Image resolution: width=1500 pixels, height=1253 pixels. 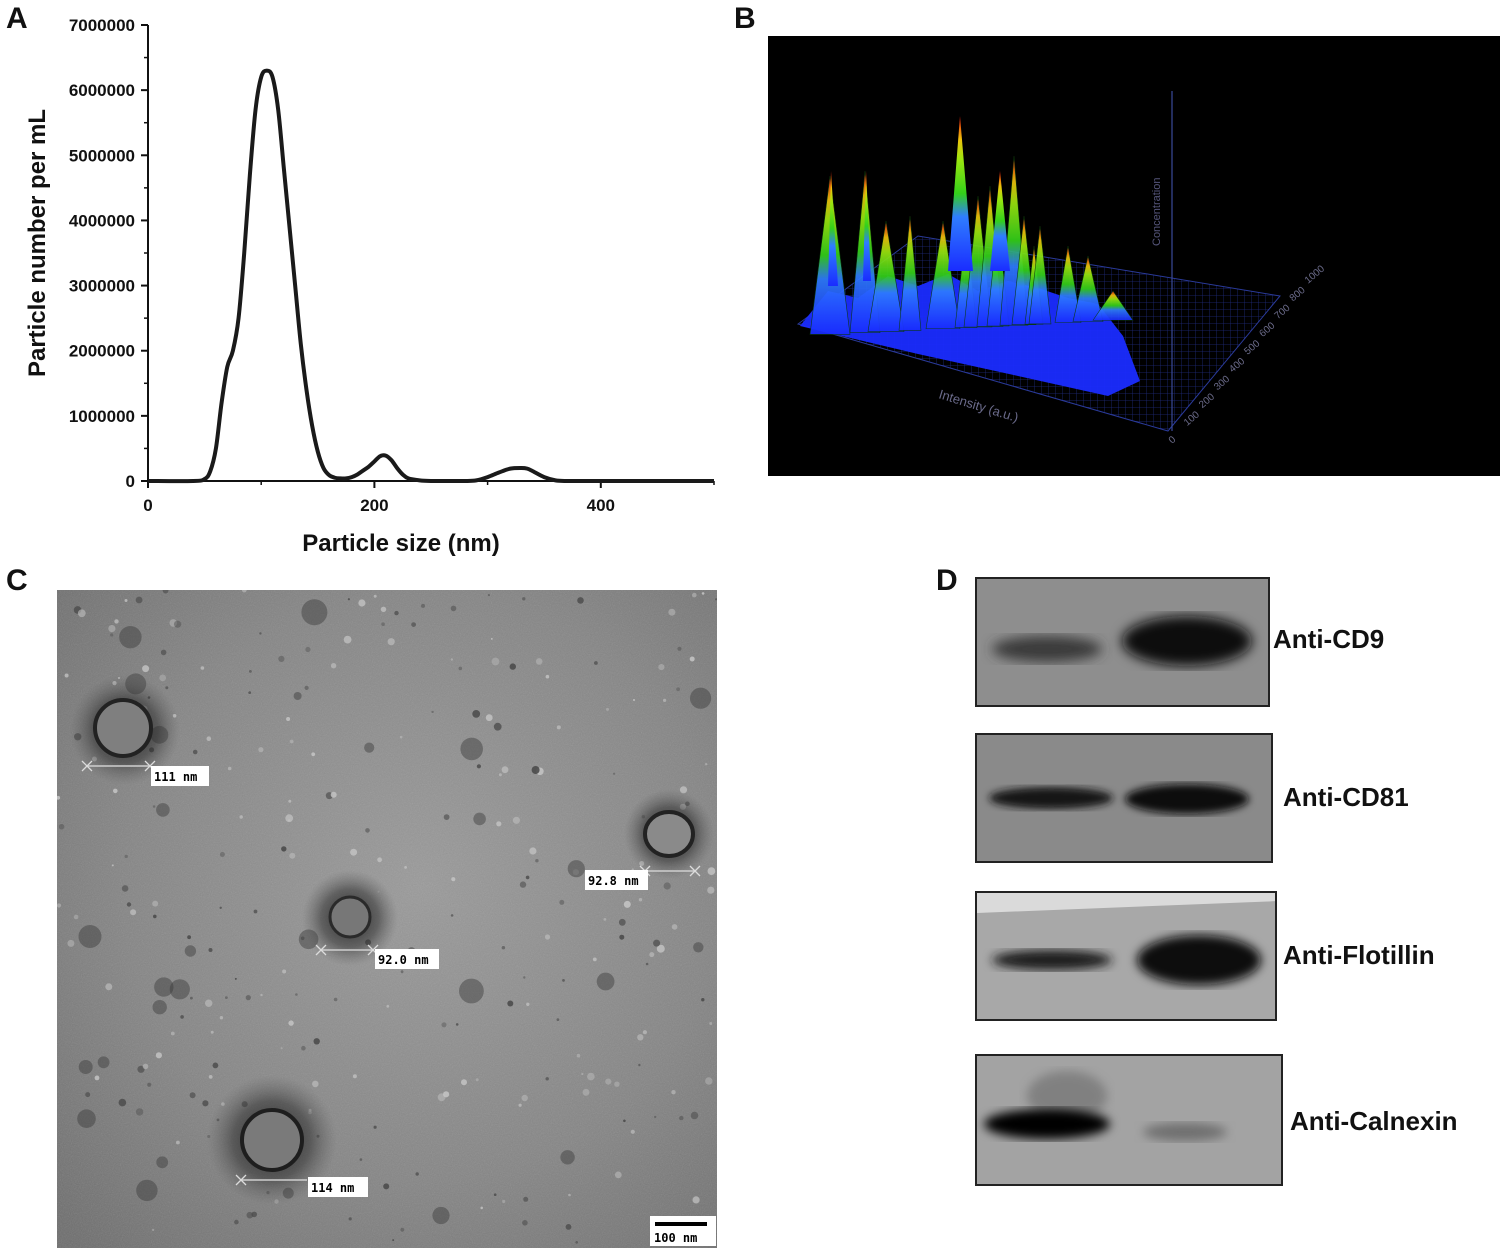 I want to click on y-tick-label: 0, so click(x=130, y=481).